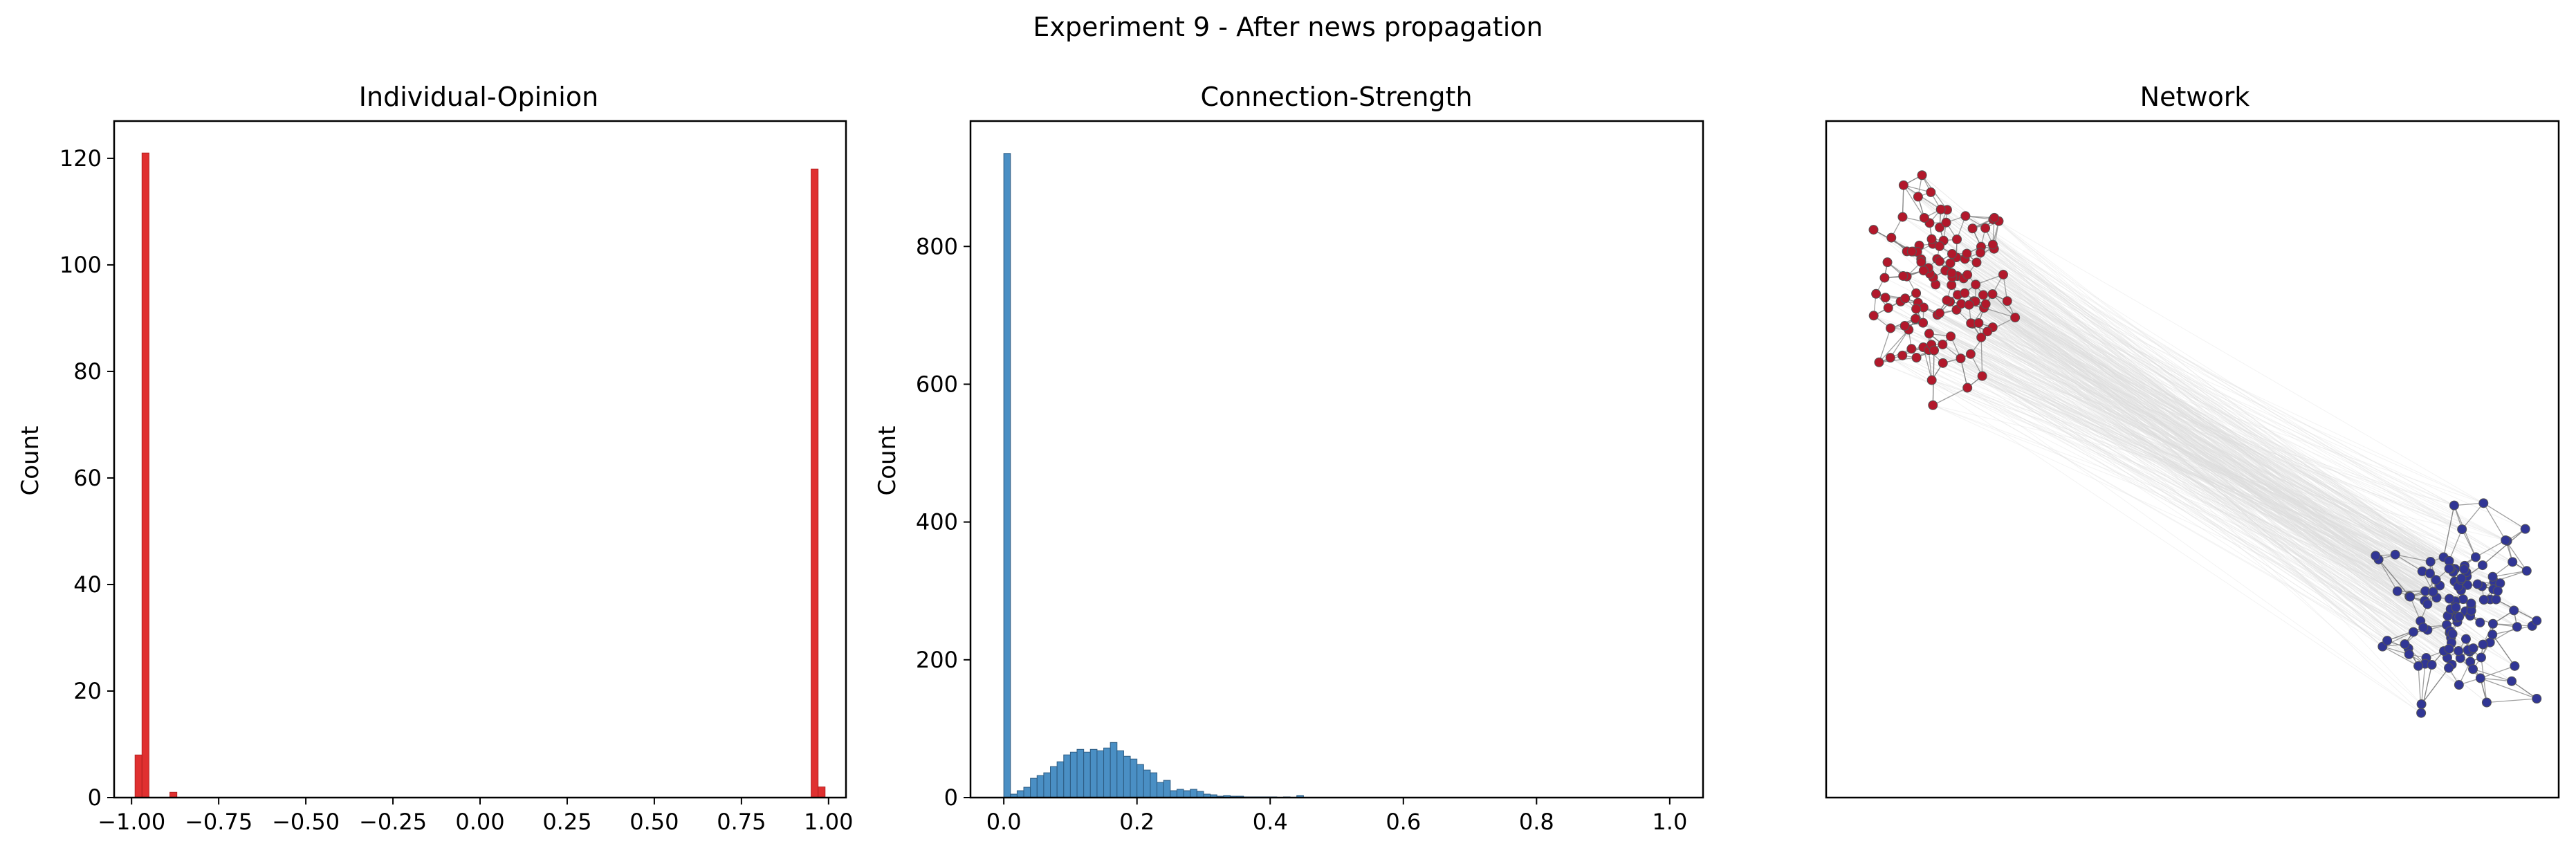 Image resolution: width=2576 pixels, height=855 pixels. What do you see at coordinates (1288, 27) in the screenshot?
I see `figure-suptitle: Experiment 9 - After news propagation` at bounding box center [1288, 27].